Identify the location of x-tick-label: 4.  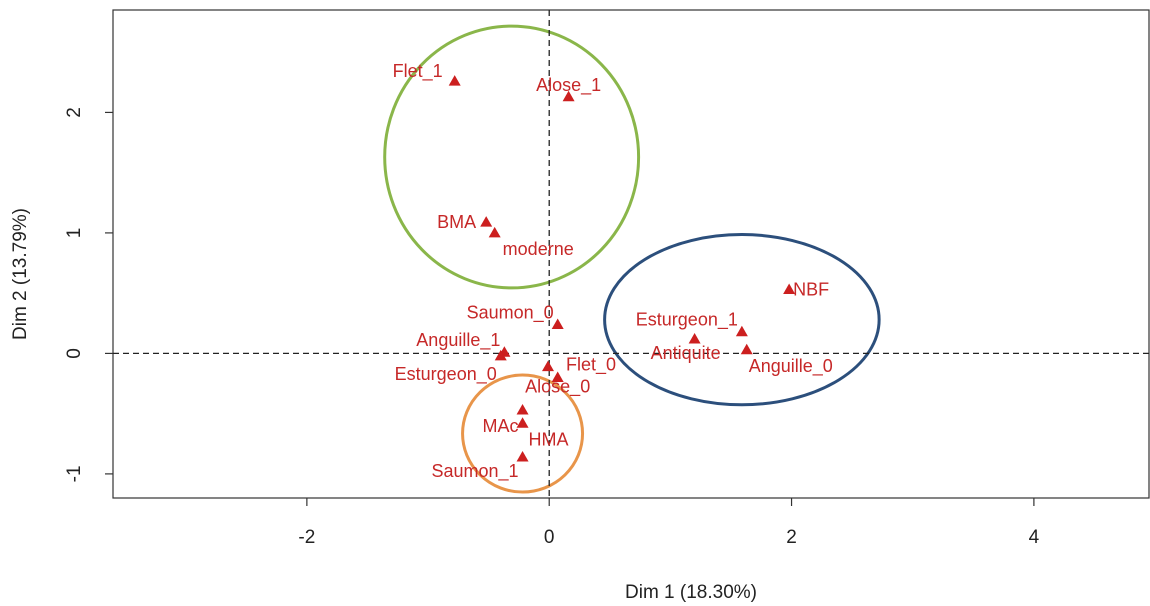
(1034, 537).